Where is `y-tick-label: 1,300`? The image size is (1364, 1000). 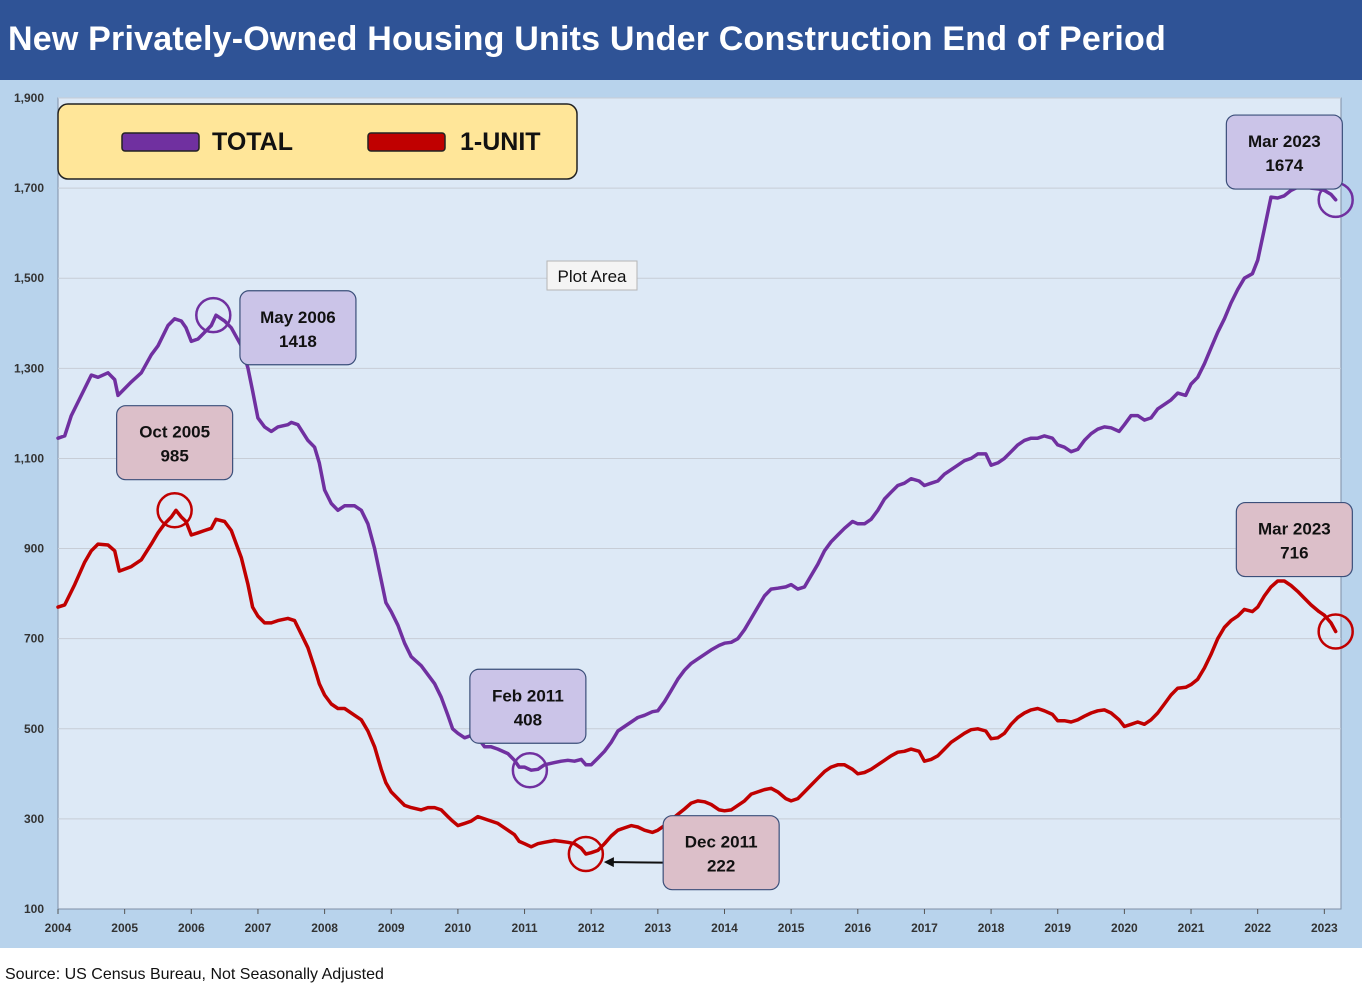 y-tick-label: 1,300 is located at coordinates (29, 368).